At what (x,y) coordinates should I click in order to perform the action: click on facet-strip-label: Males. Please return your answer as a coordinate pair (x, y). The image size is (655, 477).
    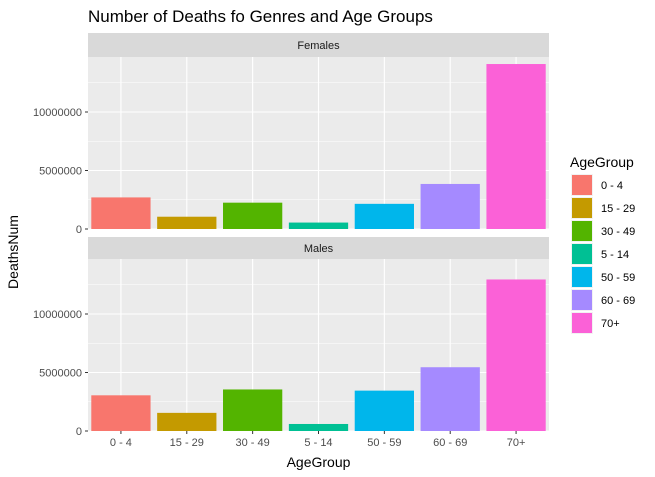
    Looking at the image, I should click on (319, 249).